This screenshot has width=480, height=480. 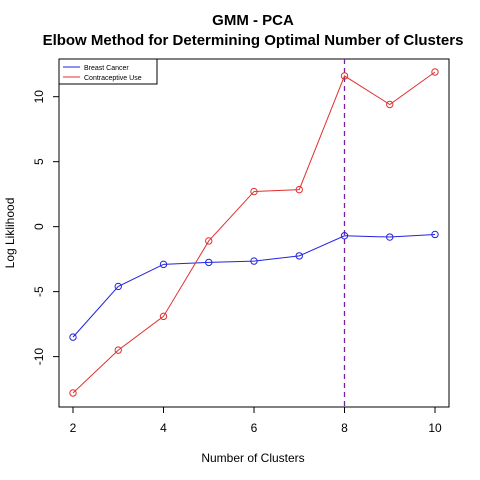 I want to click on x-axis: 2 4 6 8 10, so click(x=256, y=421).